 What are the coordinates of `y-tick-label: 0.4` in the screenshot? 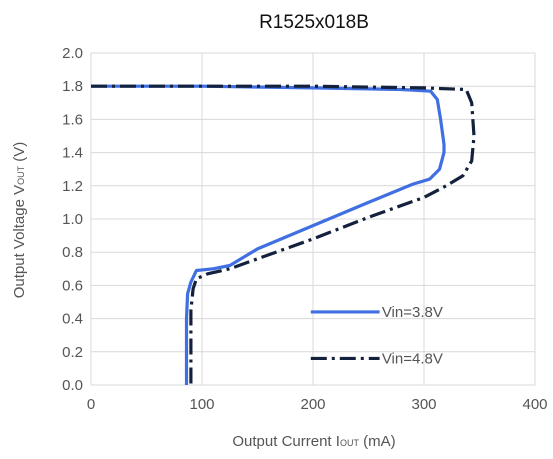 It's located at (72, 319).